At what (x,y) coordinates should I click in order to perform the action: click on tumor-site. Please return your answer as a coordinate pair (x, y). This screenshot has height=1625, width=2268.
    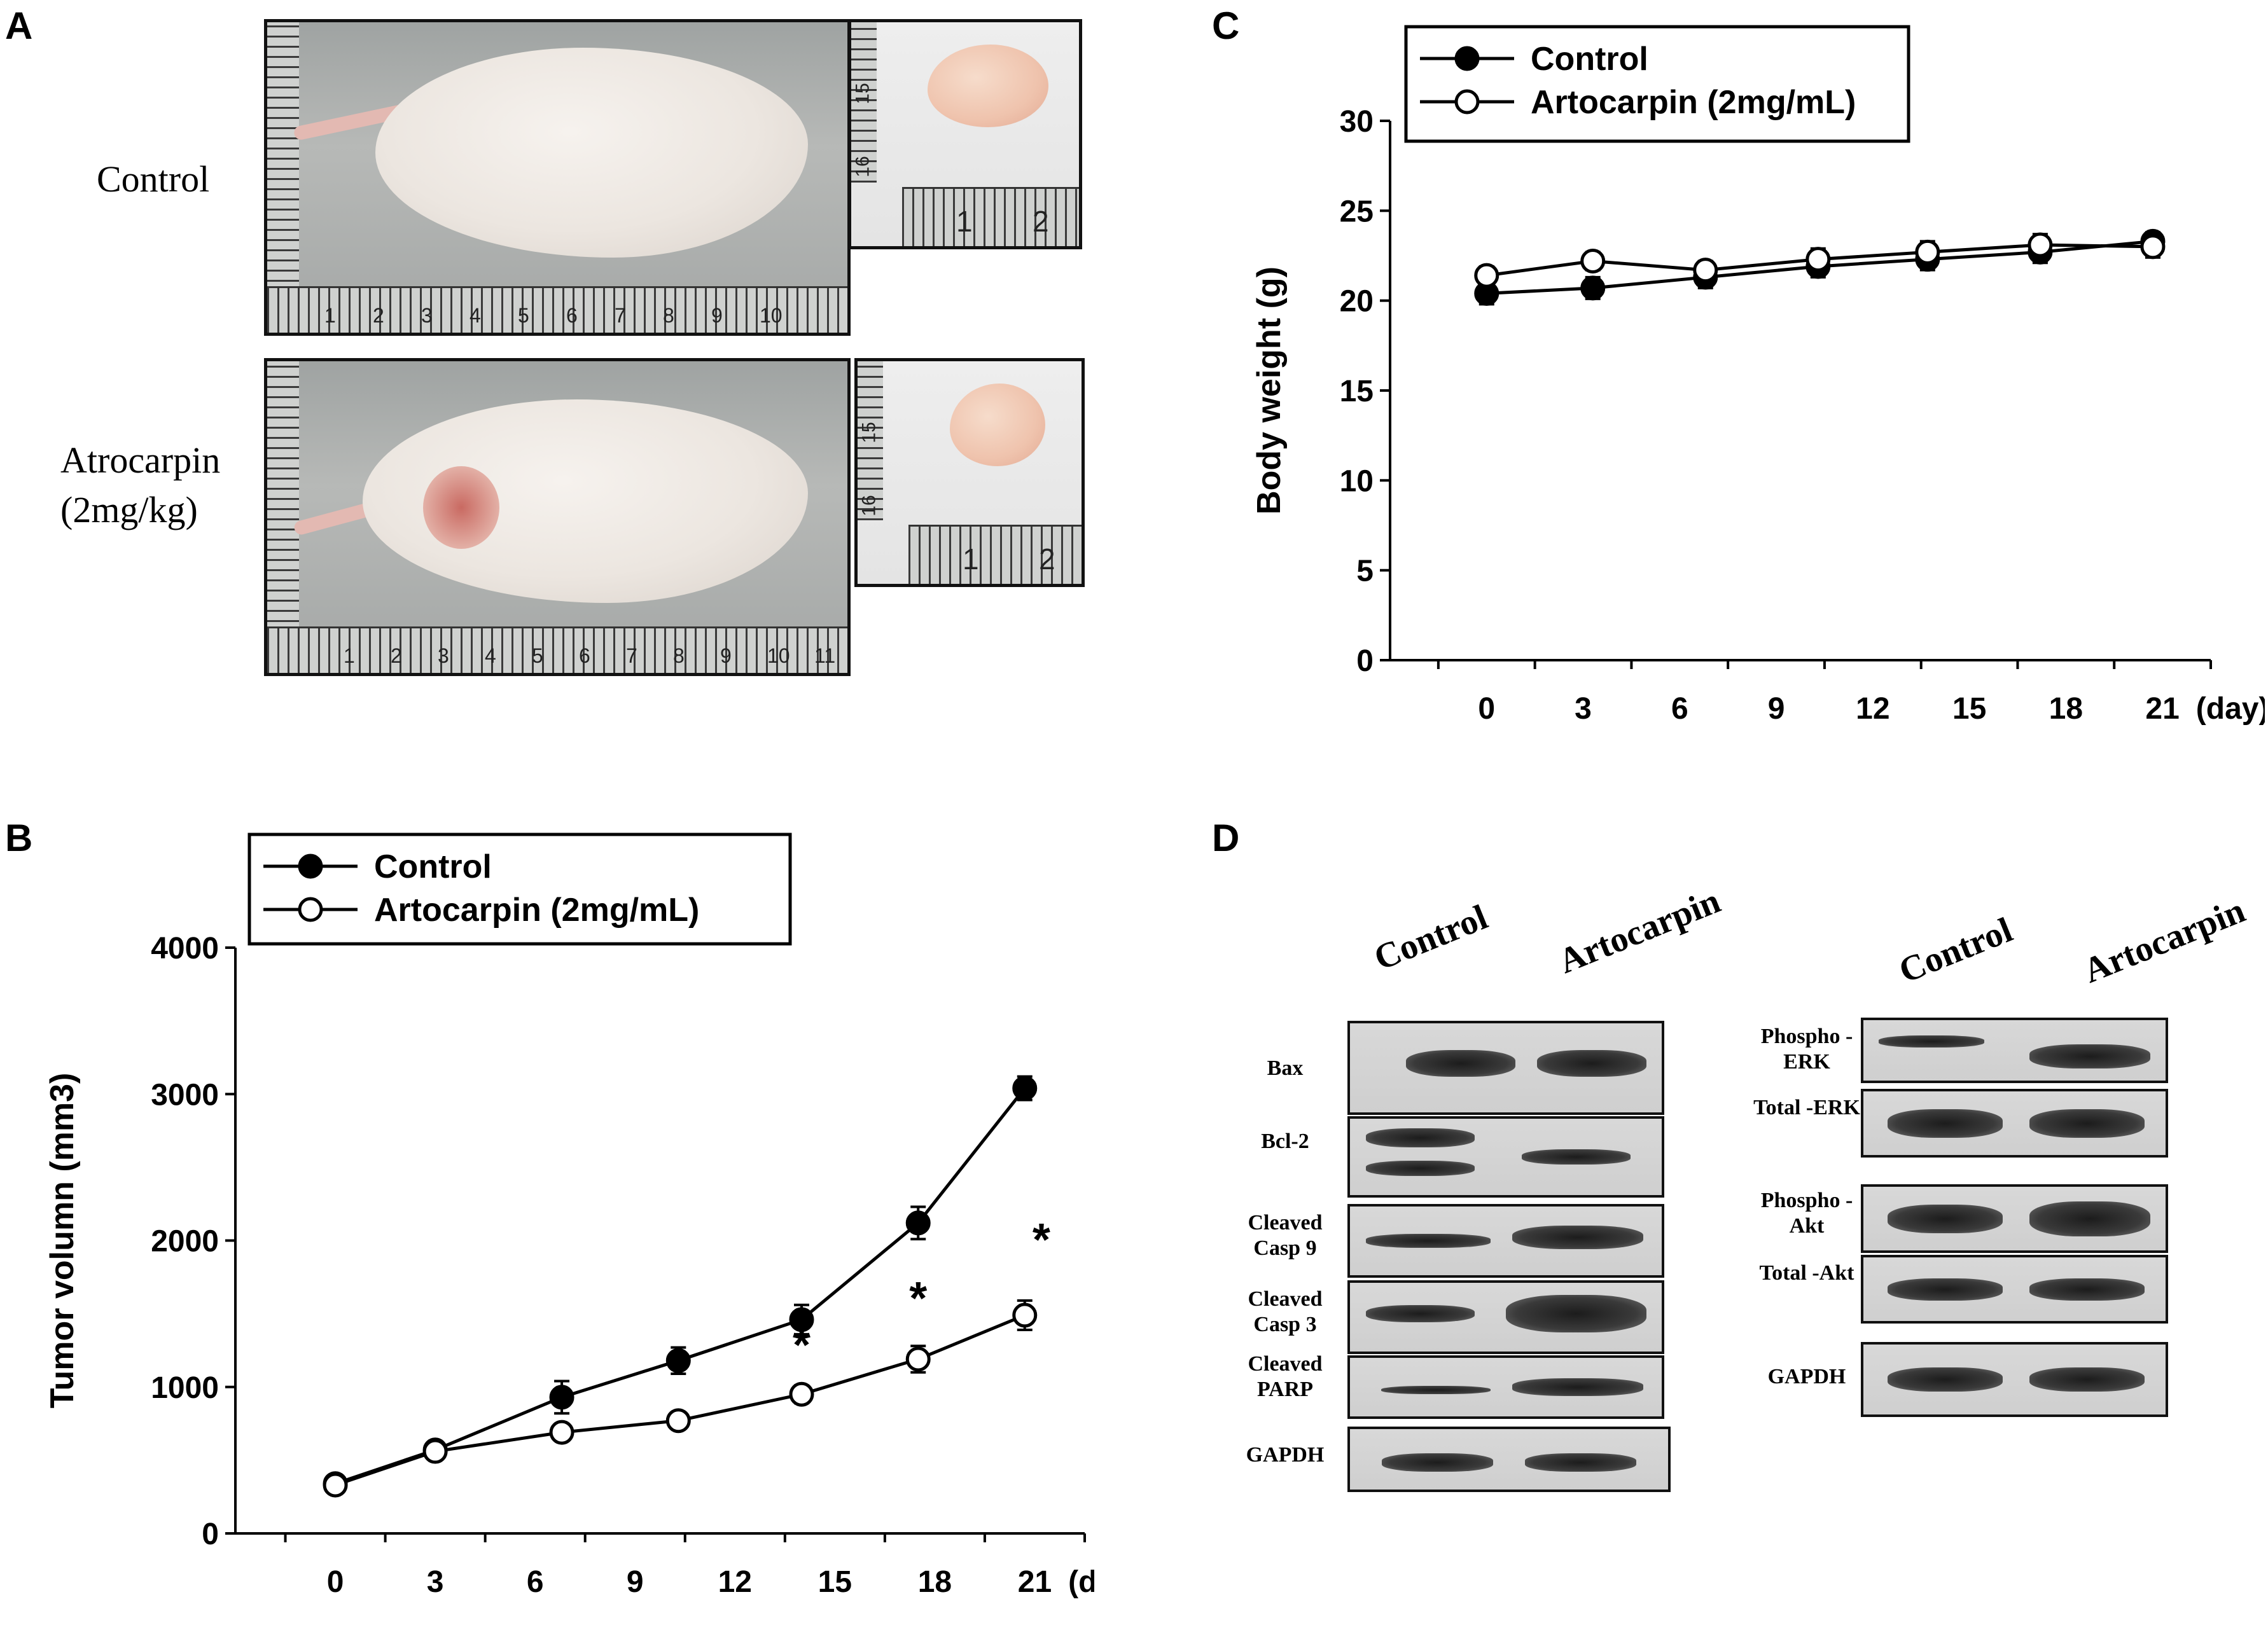
    Looking at the image, I should click on (461, 508).